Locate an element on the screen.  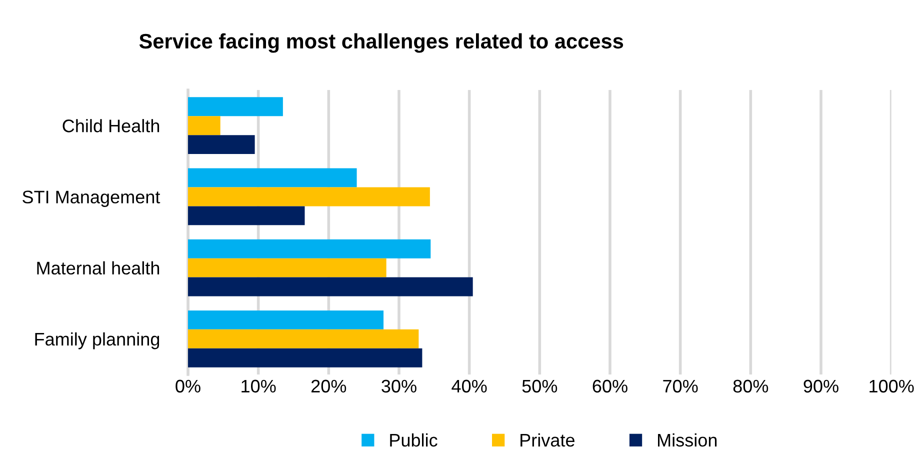
chart-title: Service facing most challenges related to access is located at coordinates (381, 43).